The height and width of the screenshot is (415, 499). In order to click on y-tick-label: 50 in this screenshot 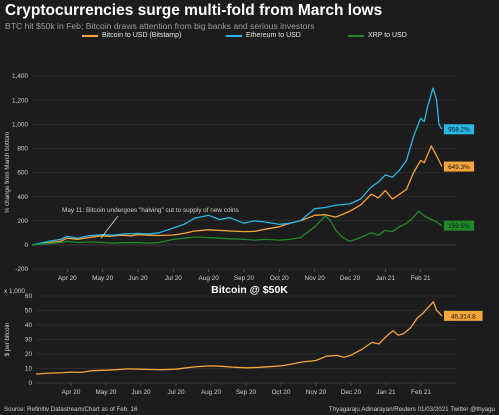, I will do `click(29, 311)`.